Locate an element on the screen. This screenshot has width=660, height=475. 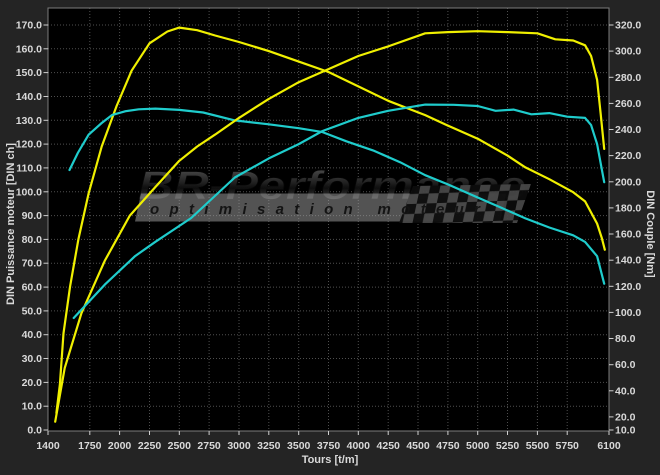
x-axis-tick-label: 3500 is located at coordinates (299, 446).